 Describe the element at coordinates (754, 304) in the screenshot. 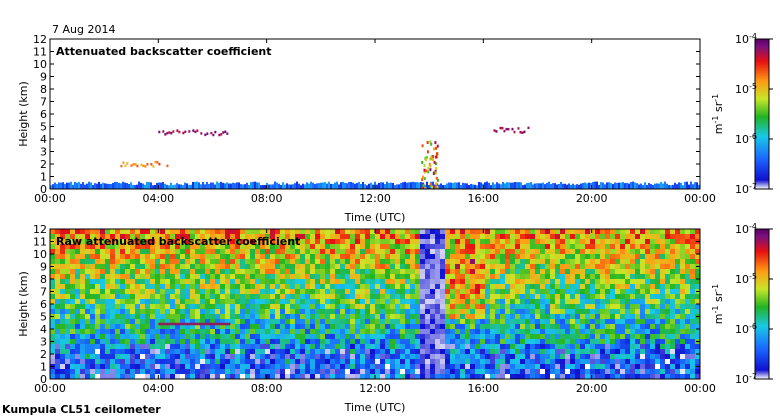

I see `colorbar-ticks-2: 10-710-610-510-4` at that location.